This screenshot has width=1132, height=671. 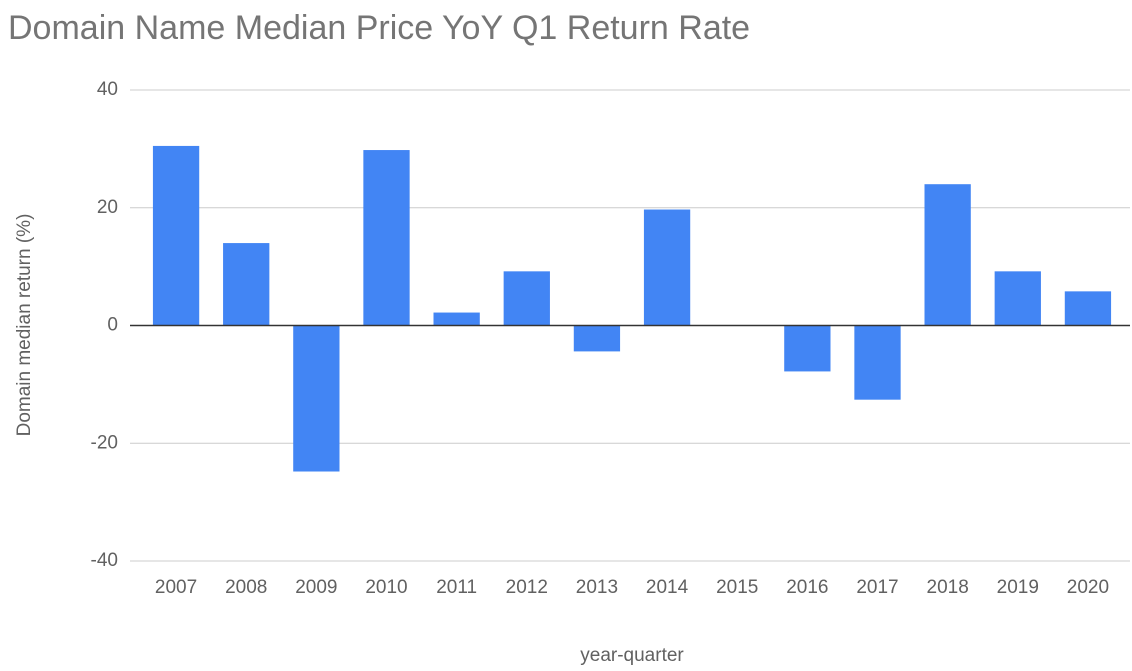 What do you see at coordinates (104, 442) in the screenshot?
I see `y-tick-label: -20` at bounding box center [104, 442].